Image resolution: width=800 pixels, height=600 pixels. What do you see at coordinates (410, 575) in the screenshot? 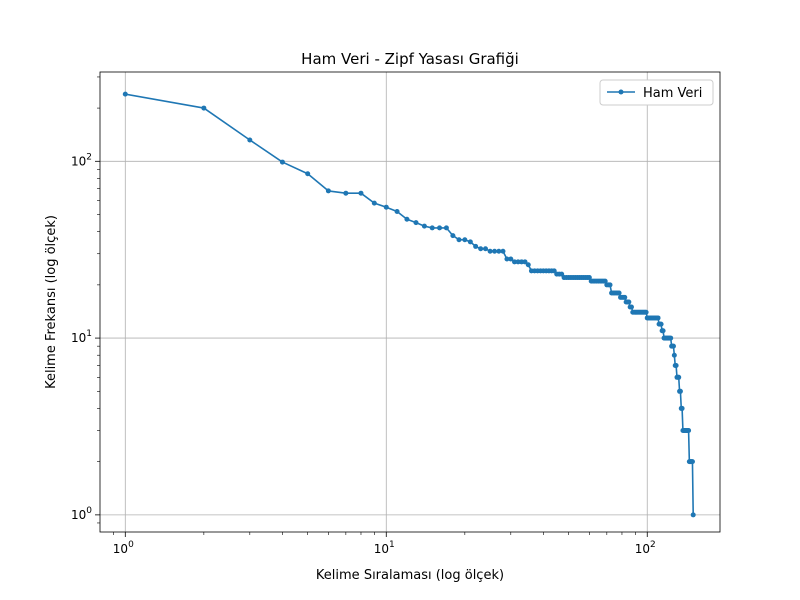
I see `x-axis-label: Kelime Sıralaması (log ölçek)` at bounding box center [410, 575].